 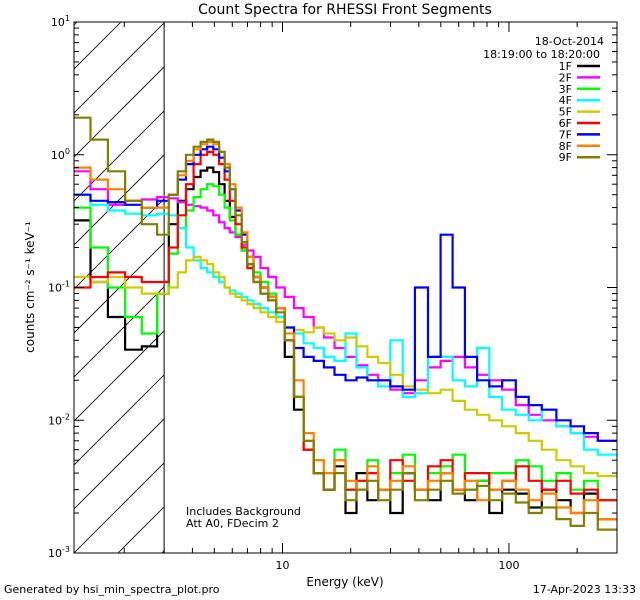 I want to click on chart-title: Count Spectra for RHESSI Front Segments, so click(x=345, y=10).